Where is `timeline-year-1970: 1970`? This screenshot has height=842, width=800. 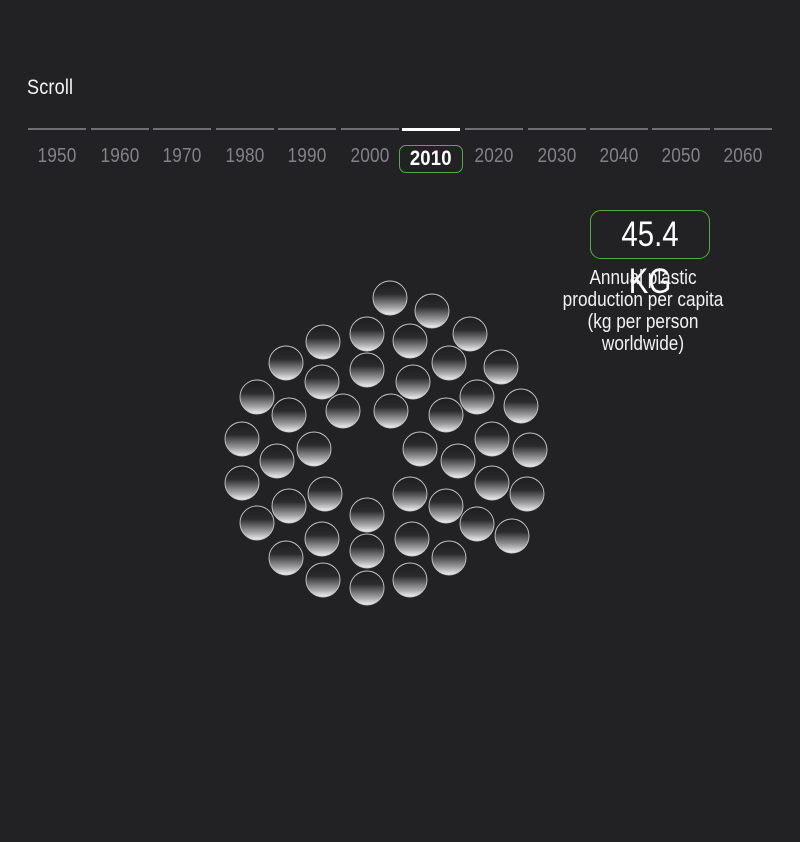 timeline-year-1970: 1970 is located at coordinates (182, 150).